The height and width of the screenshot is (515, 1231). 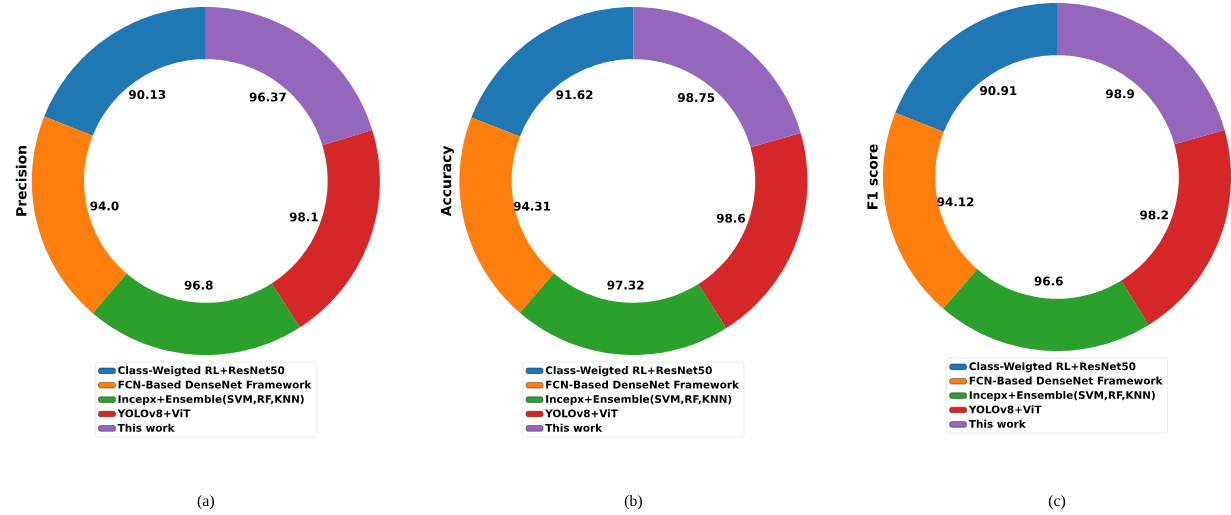 What do you see at coordinates (303, 217) in the screenshot?
I see `data-label: 98.1` at bounding box center [303, 217].